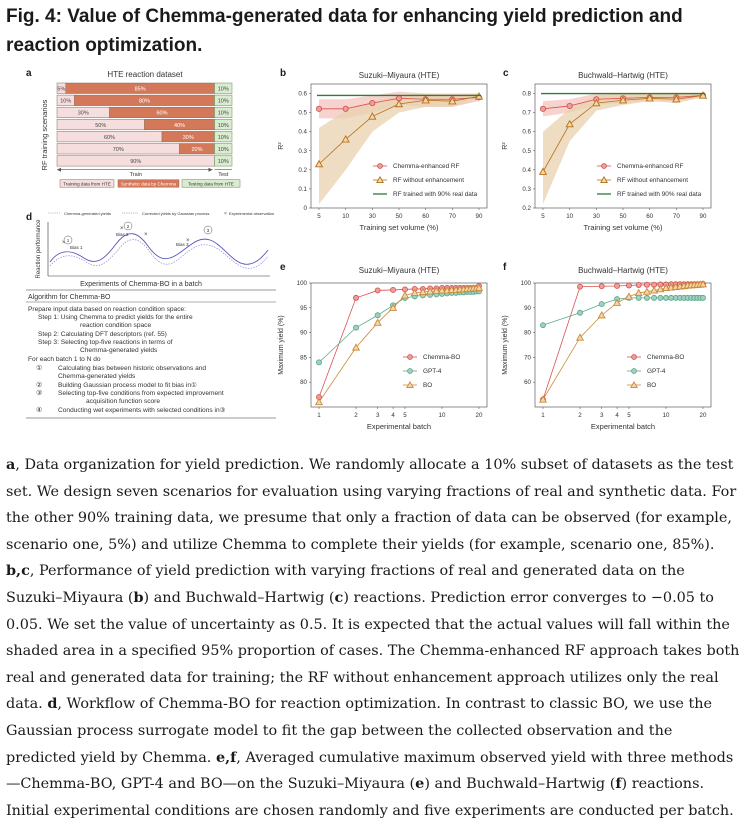  What do you see at coordinates (281, 345) in the screenshot?
I see `y-axis-label: Maximum yield (%)` at bounding box center [281, 345].